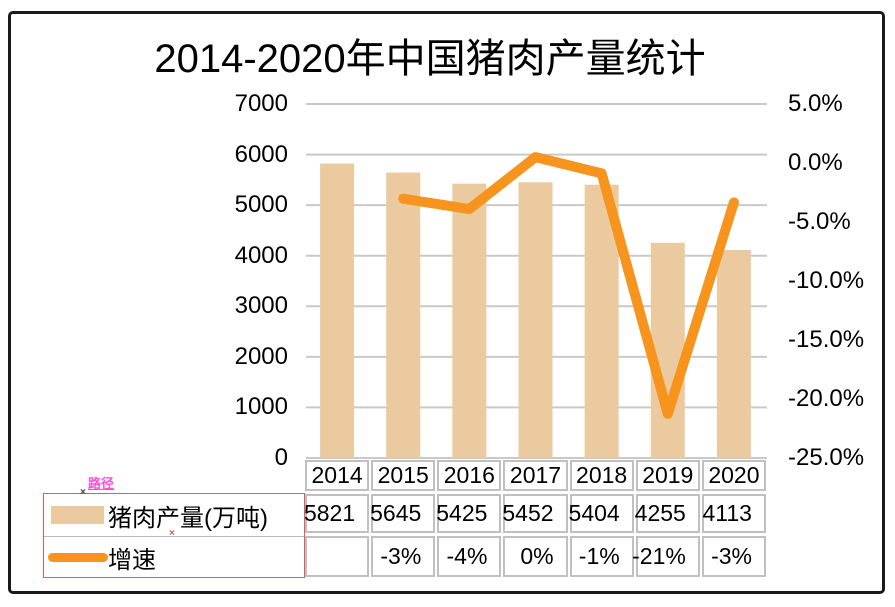 The height and width of the screenshot is (607, 895). Describe the element at coordinates (667, 475) in the screenshot. I see `table-year-cell: 2019` at that location.